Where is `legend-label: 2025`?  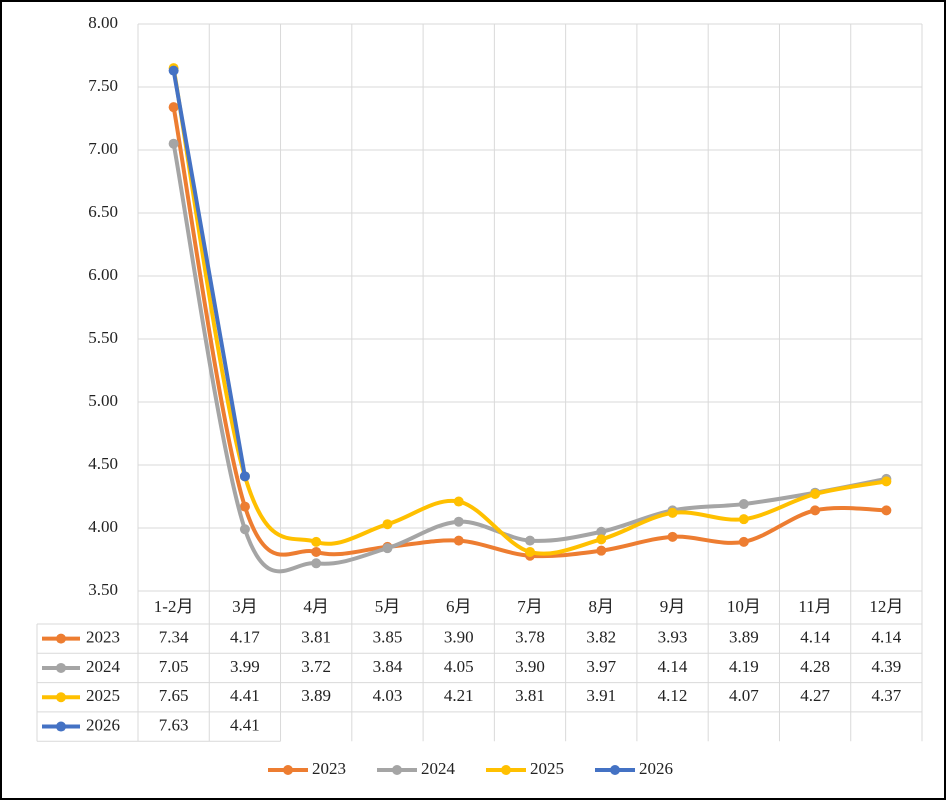
legend-label: 2025 is located at coordinates (547, 768).